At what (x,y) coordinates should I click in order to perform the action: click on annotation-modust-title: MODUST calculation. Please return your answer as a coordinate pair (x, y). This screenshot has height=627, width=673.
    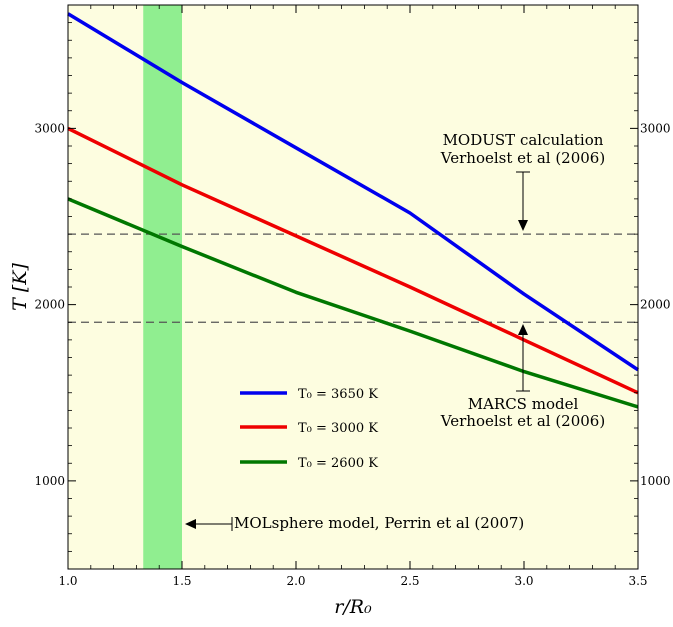
    Looking at the image, I should click on (523, 140).